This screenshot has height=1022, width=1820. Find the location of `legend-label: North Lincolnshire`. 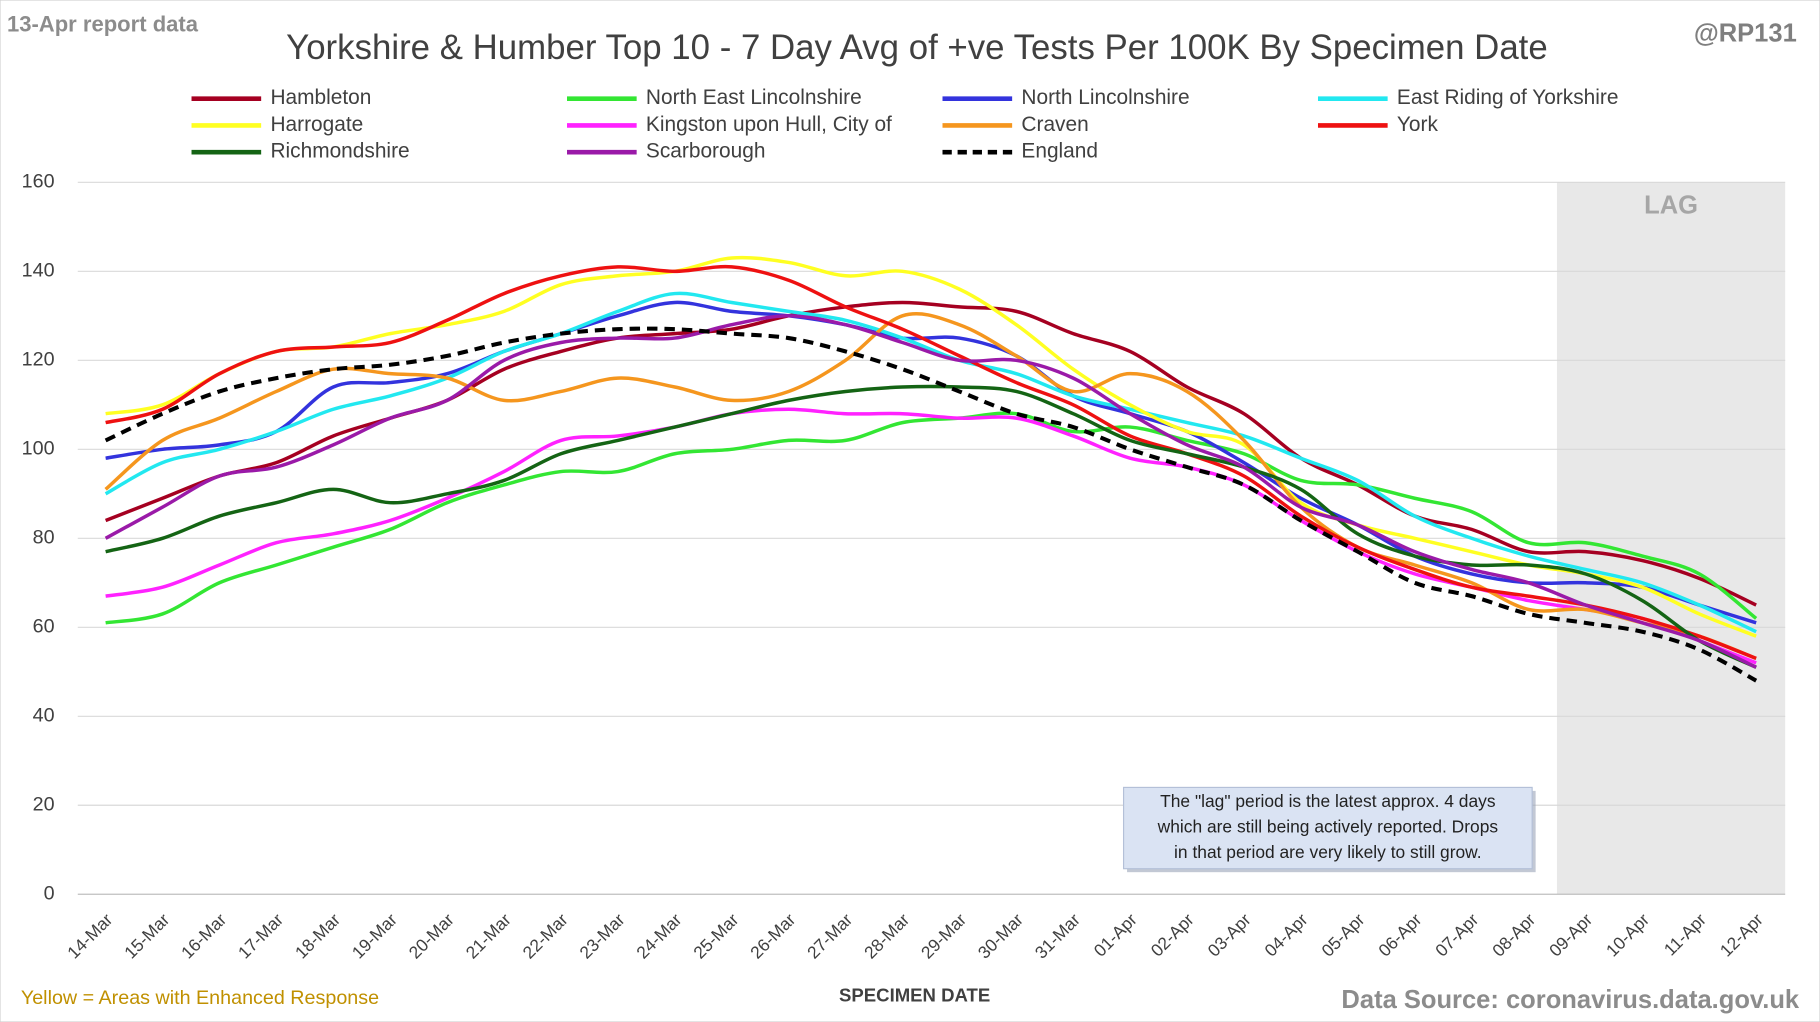

legend-label: North Lincolnshire is located at coordinates (1105, 97).